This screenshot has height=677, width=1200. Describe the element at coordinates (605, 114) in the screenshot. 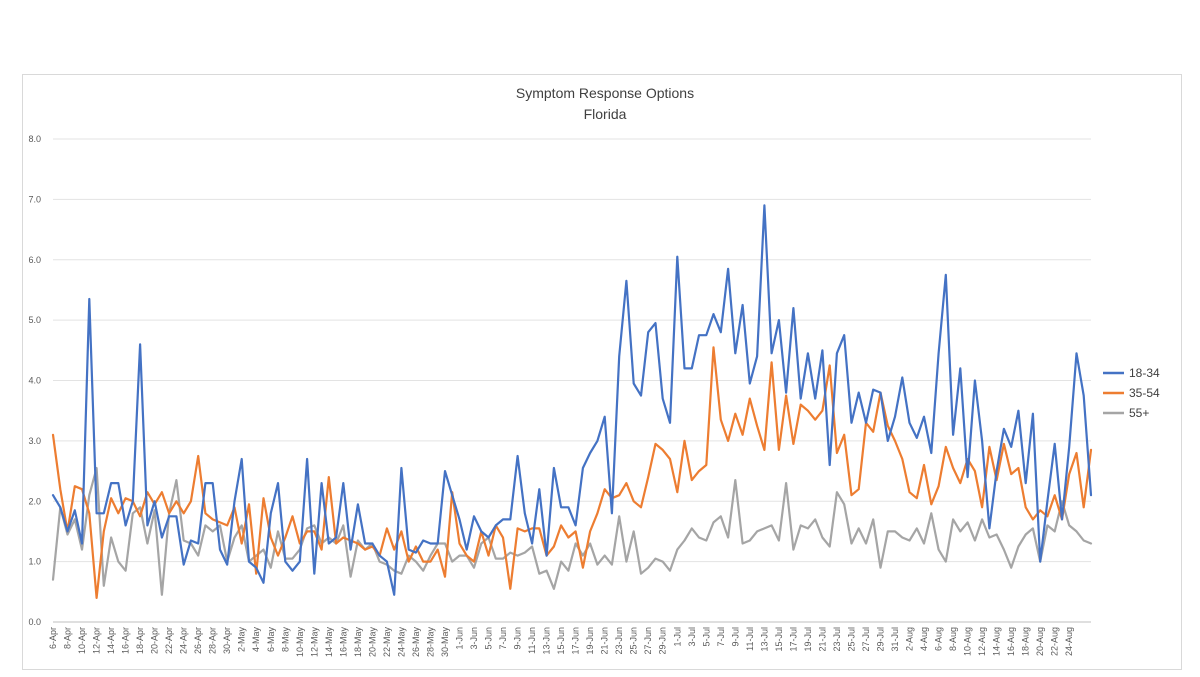

I see `chart-subtitle: Florida` at that location.